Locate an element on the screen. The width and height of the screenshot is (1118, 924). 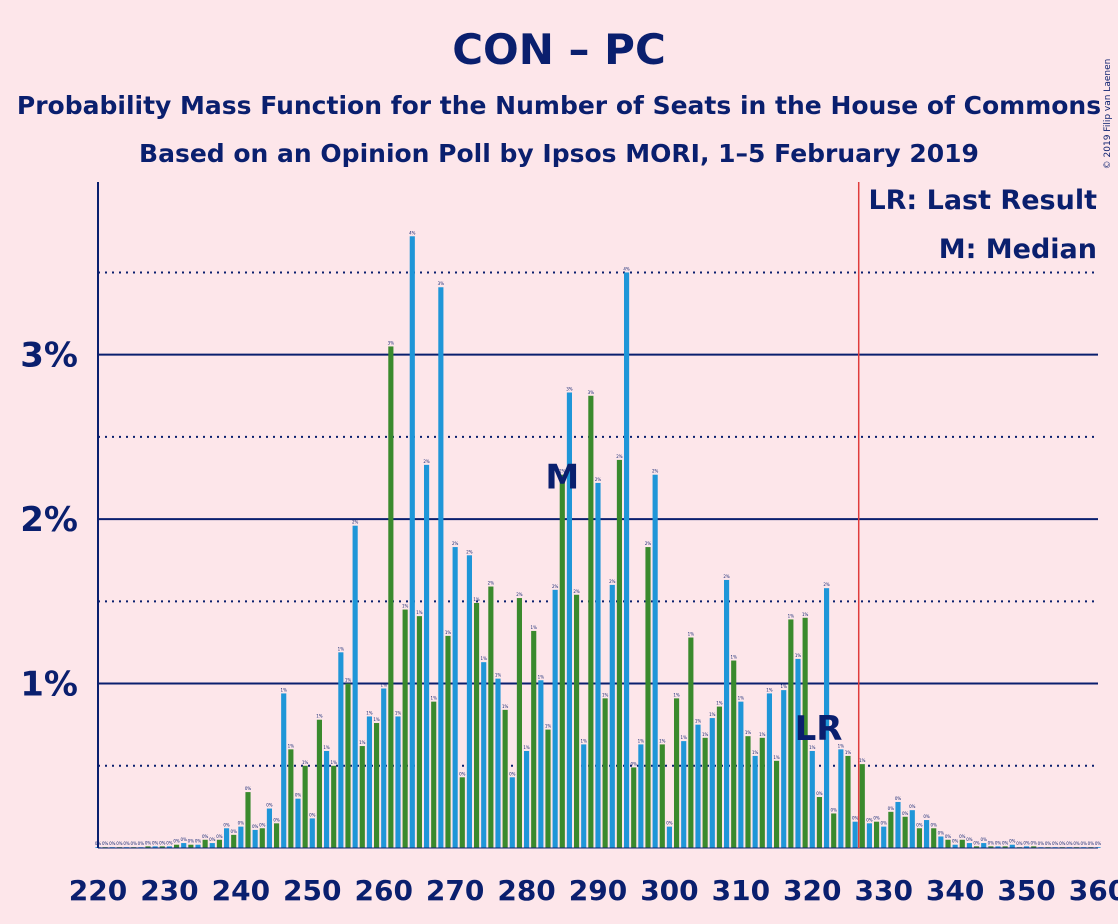
bar-label-seat-285: 2% is located at coordinates (562, 471).